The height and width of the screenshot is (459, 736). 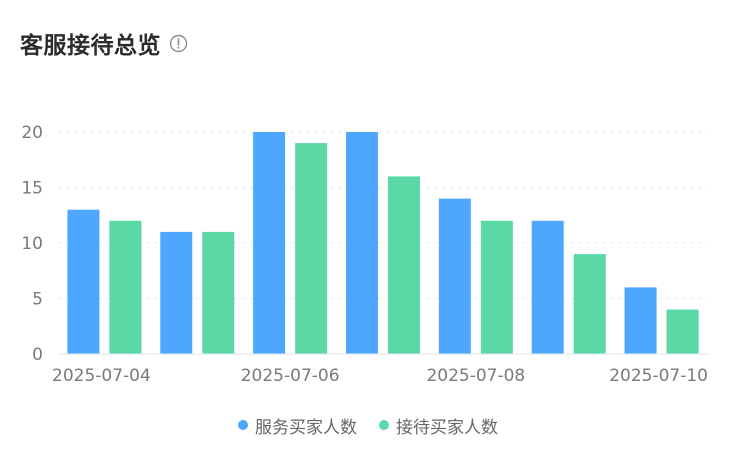 What do you see at coordinates (37, 300) in the screenshot?
I see `y-tick-label: 5` at bounding box center [37, 300].